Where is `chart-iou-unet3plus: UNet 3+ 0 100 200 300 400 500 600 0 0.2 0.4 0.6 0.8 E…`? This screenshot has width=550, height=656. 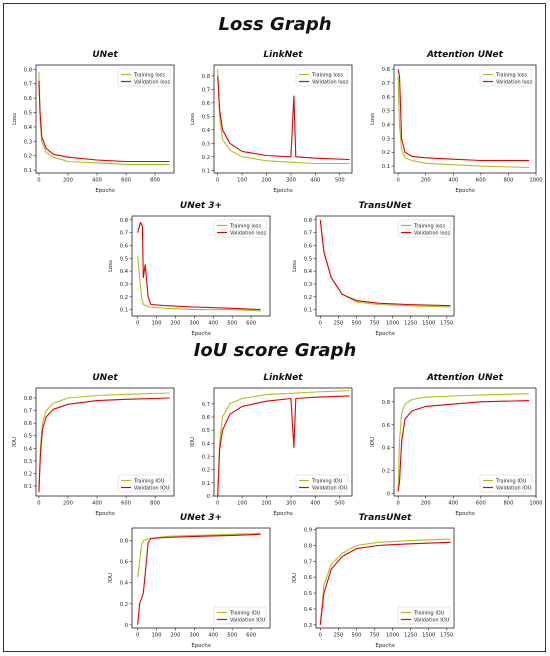
chart-iou-unet3plus: UNet 3+ 0 100 200 300 400 500 600 0 0.2 0.4 0.6 0.8 E… is located at coordinates (189, 581).